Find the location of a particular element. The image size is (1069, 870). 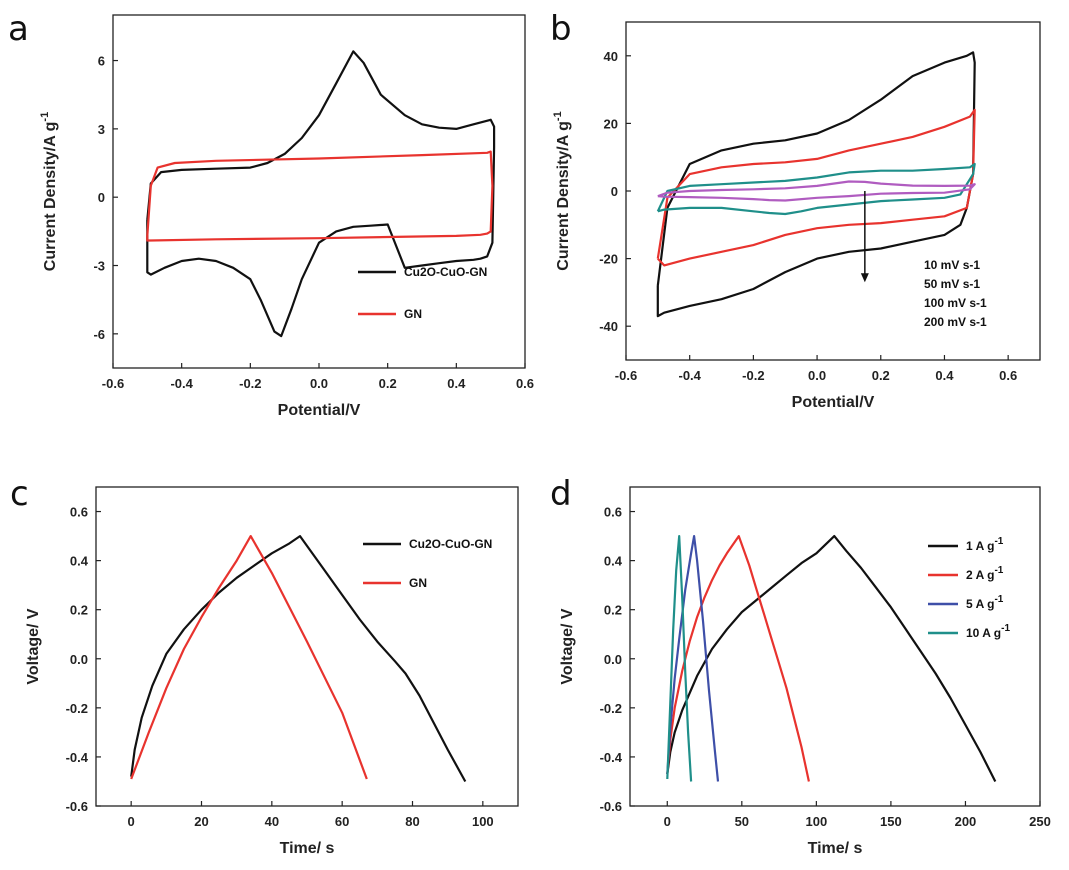

legend-label: 10 mV s-1 is located at coordinates (952, 265).